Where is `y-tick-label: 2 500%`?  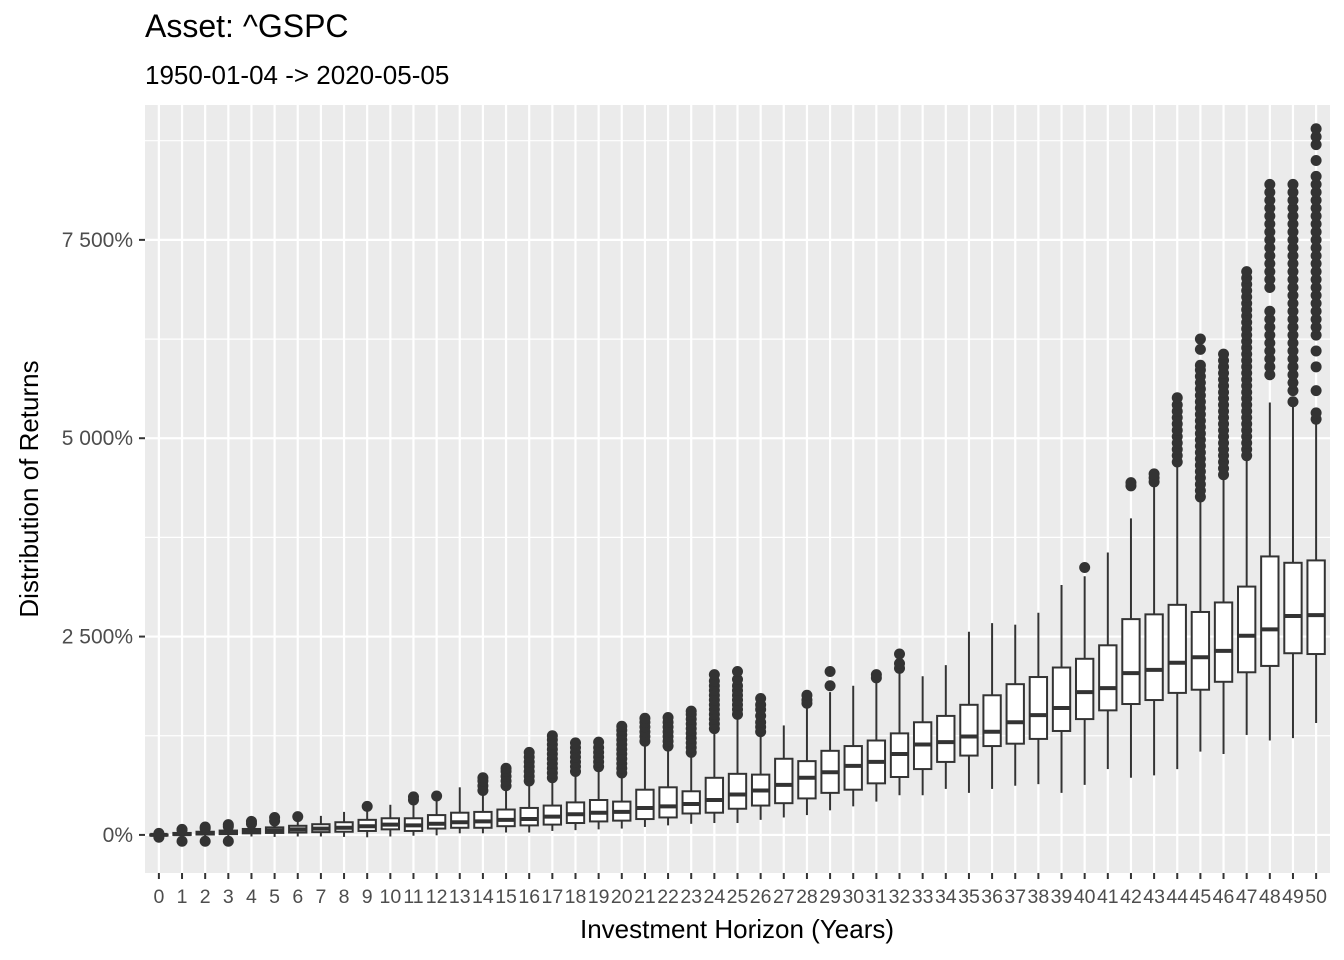 y-tick-label: 2 500% is located at coordinates (97, 637).